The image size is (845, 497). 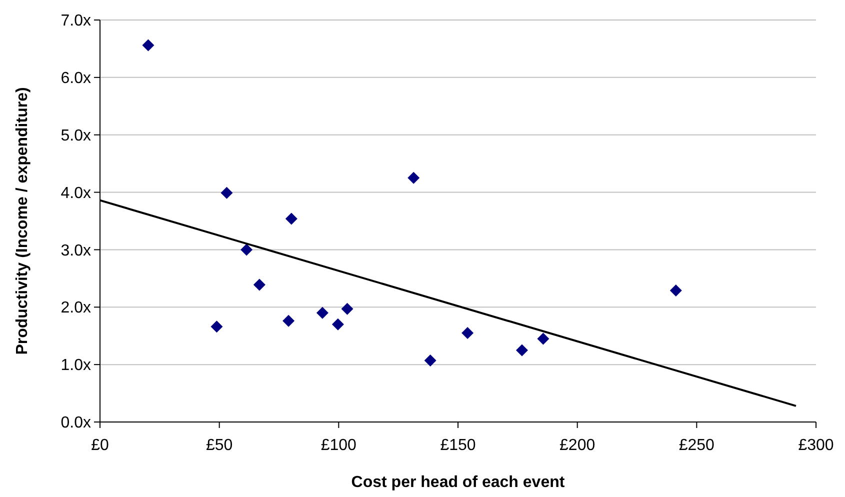 What do you see at coordinates (75, 365) in the screenshot?
I see `y-tick-label: 1.0x` at bounding box center [75, 365].